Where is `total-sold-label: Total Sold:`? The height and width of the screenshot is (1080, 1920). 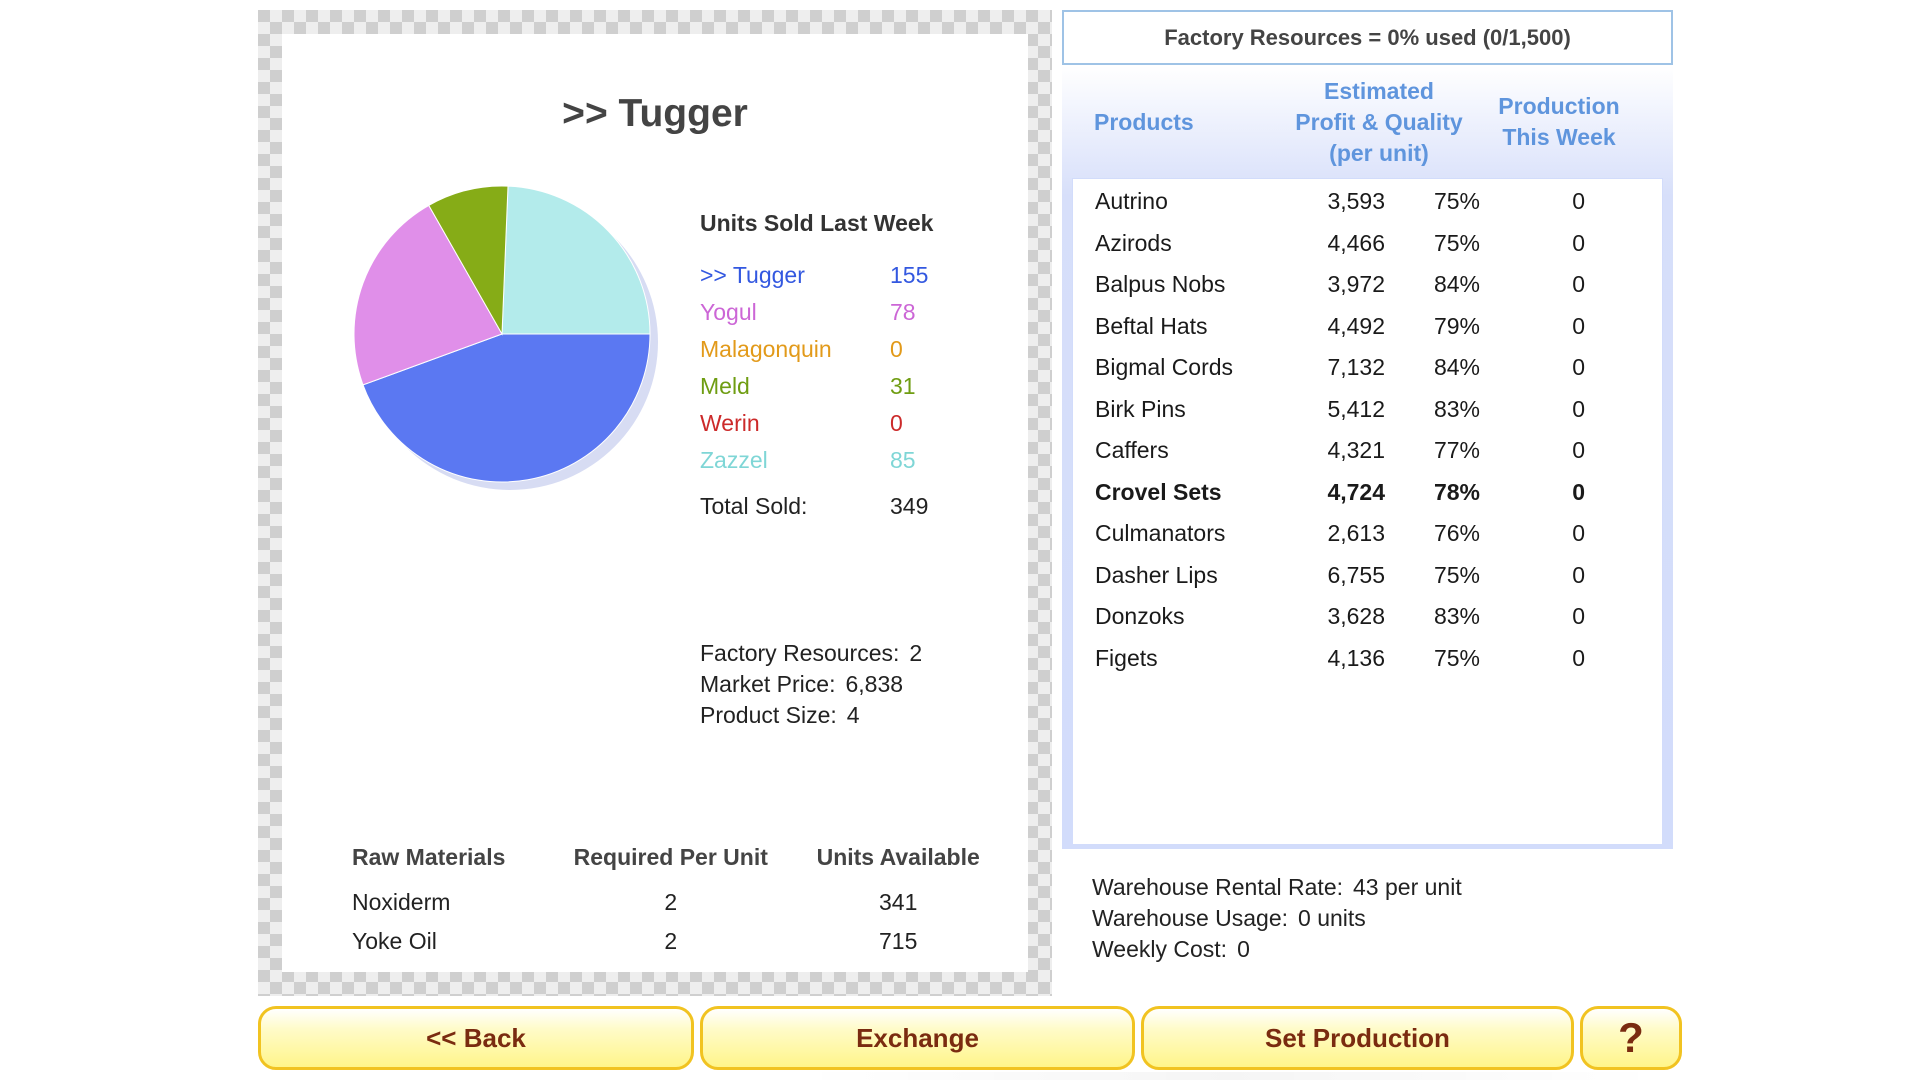 total-sold-label: Total Sold: is located at coordinates (754, 506).